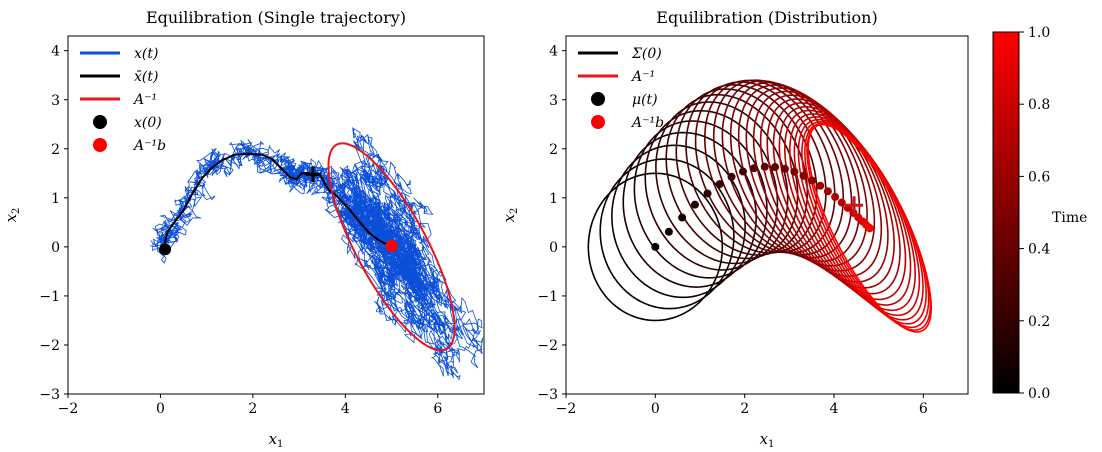  What do you see at coordinates (1039, 250) in the screenshot?
I see `colorbar-tick-label: 0.4` at bounding box center [1039, 250].